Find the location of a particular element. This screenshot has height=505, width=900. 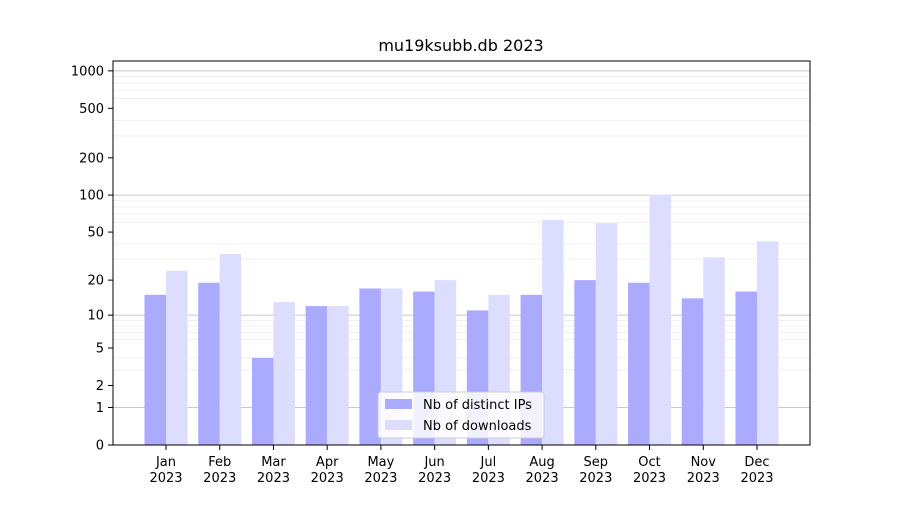

bar-downloads-oct is located at coordinates (660, 319).